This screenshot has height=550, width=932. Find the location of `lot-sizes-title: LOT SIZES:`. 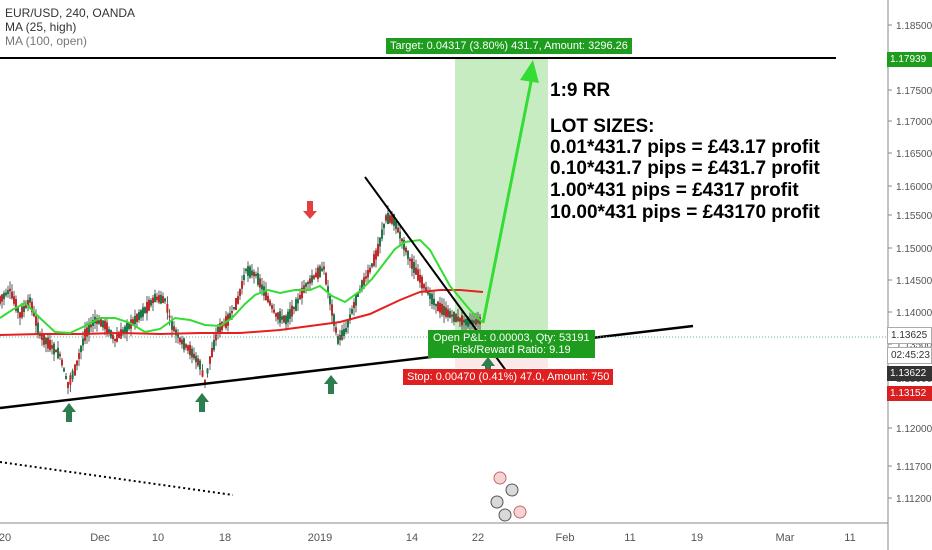

lot-sizes-title: LOT SIZES: is located at coordinates (602, 126).